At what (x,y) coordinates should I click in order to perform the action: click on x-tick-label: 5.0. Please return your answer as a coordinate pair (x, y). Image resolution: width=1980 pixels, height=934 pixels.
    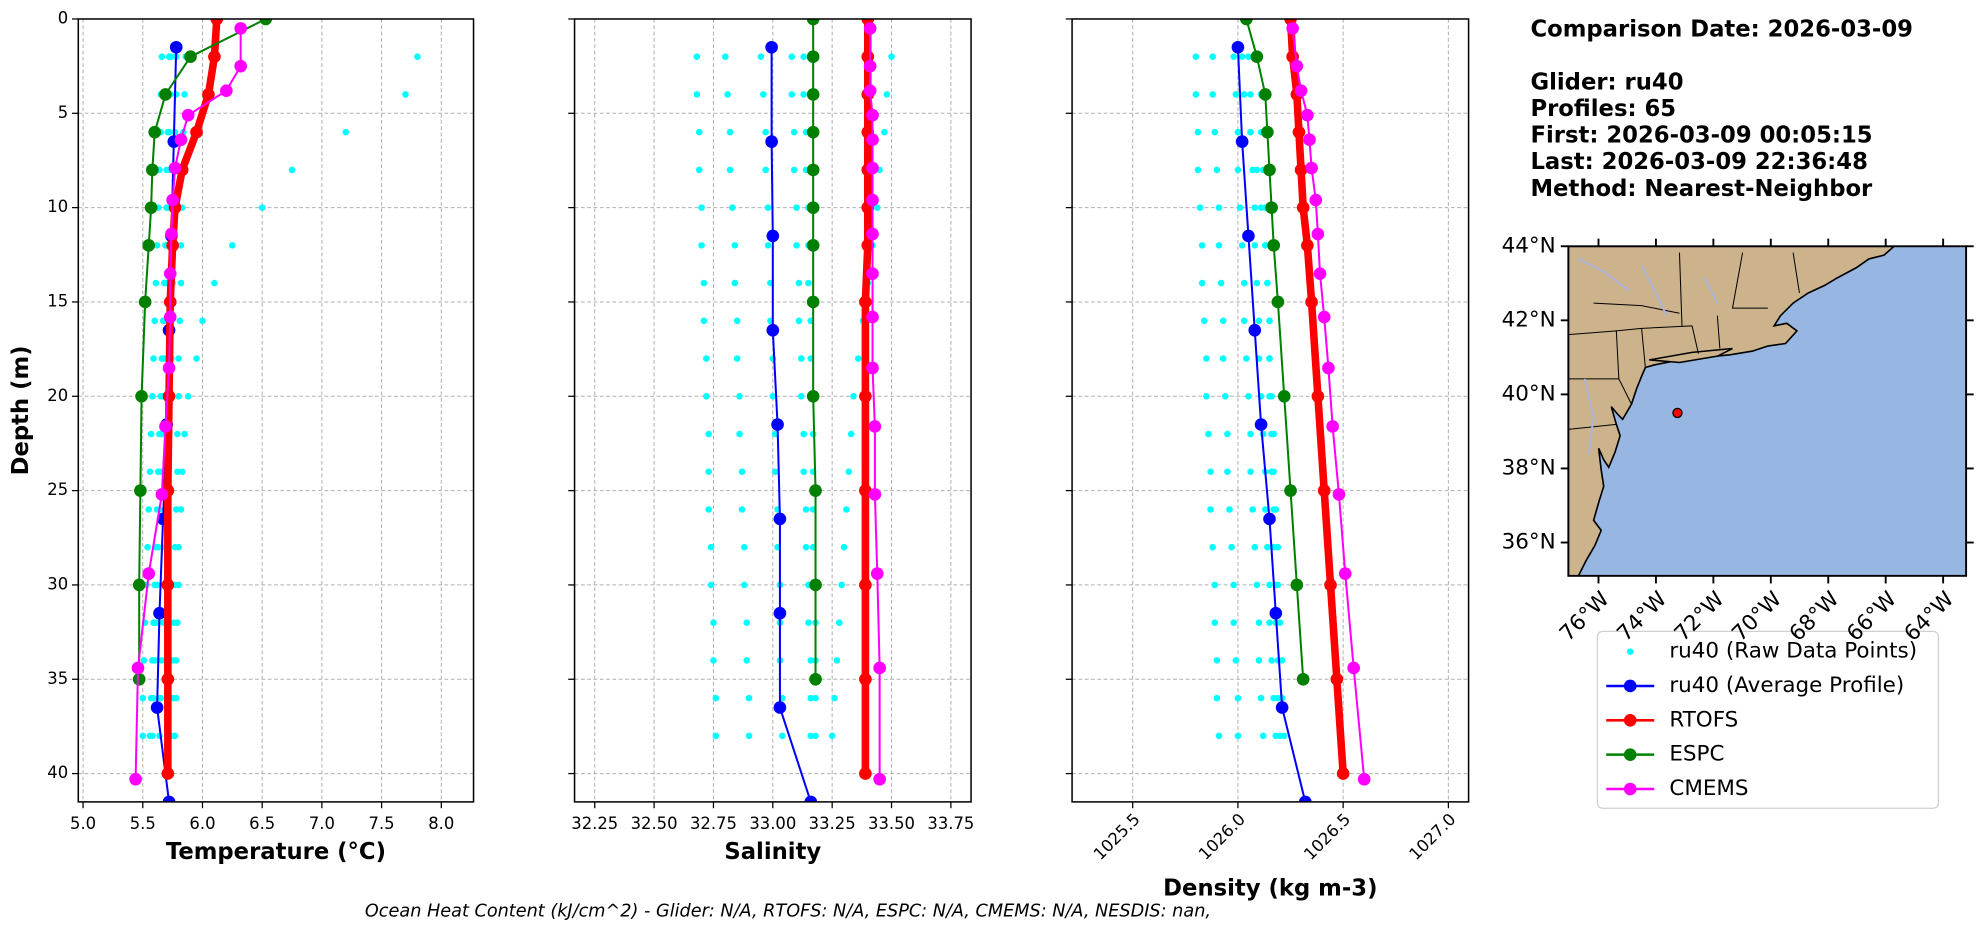
    Looking at the image, I should click on (83, 823).